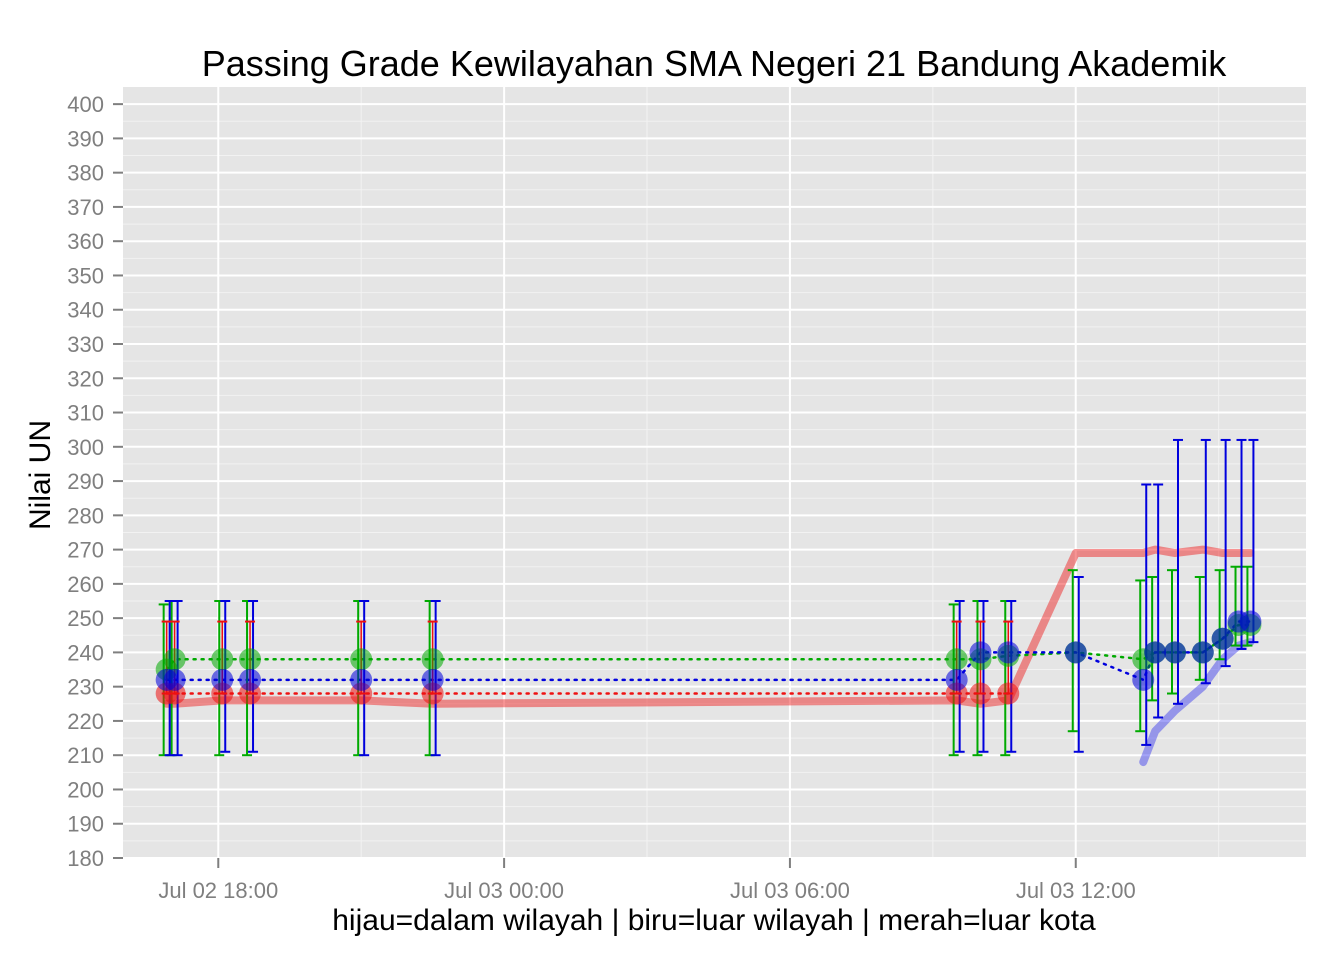 The width and height of the screenshot is (1344, 960). I want to click on y-tick-label: 360, so click(85, 241).